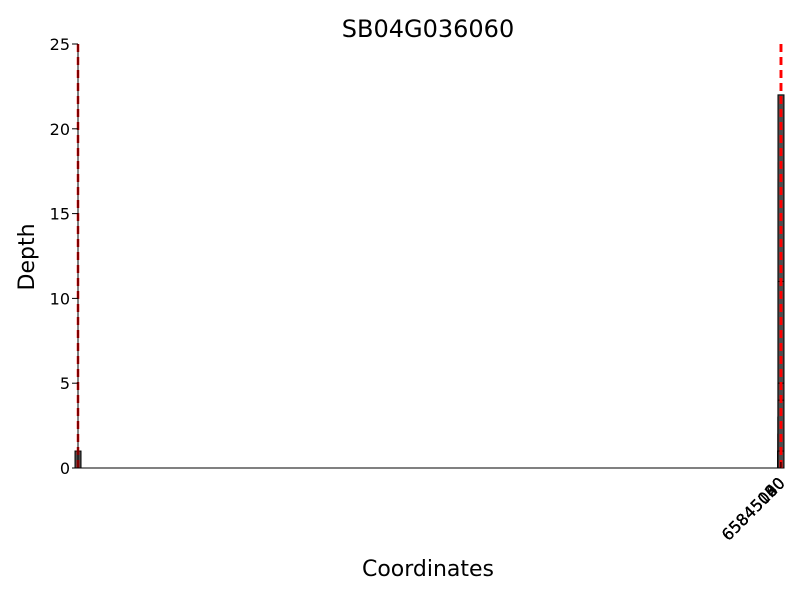  What do you see at coordinates (60, 214) in the screenshot?
I see `y-tick-label: 15` at bounding box center [60, 214].